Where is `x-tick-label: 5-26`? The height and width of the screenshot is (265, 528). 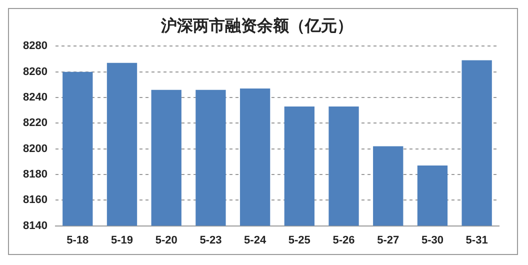
x-tick-label: 5-26 is located at coordinates (343, 240).